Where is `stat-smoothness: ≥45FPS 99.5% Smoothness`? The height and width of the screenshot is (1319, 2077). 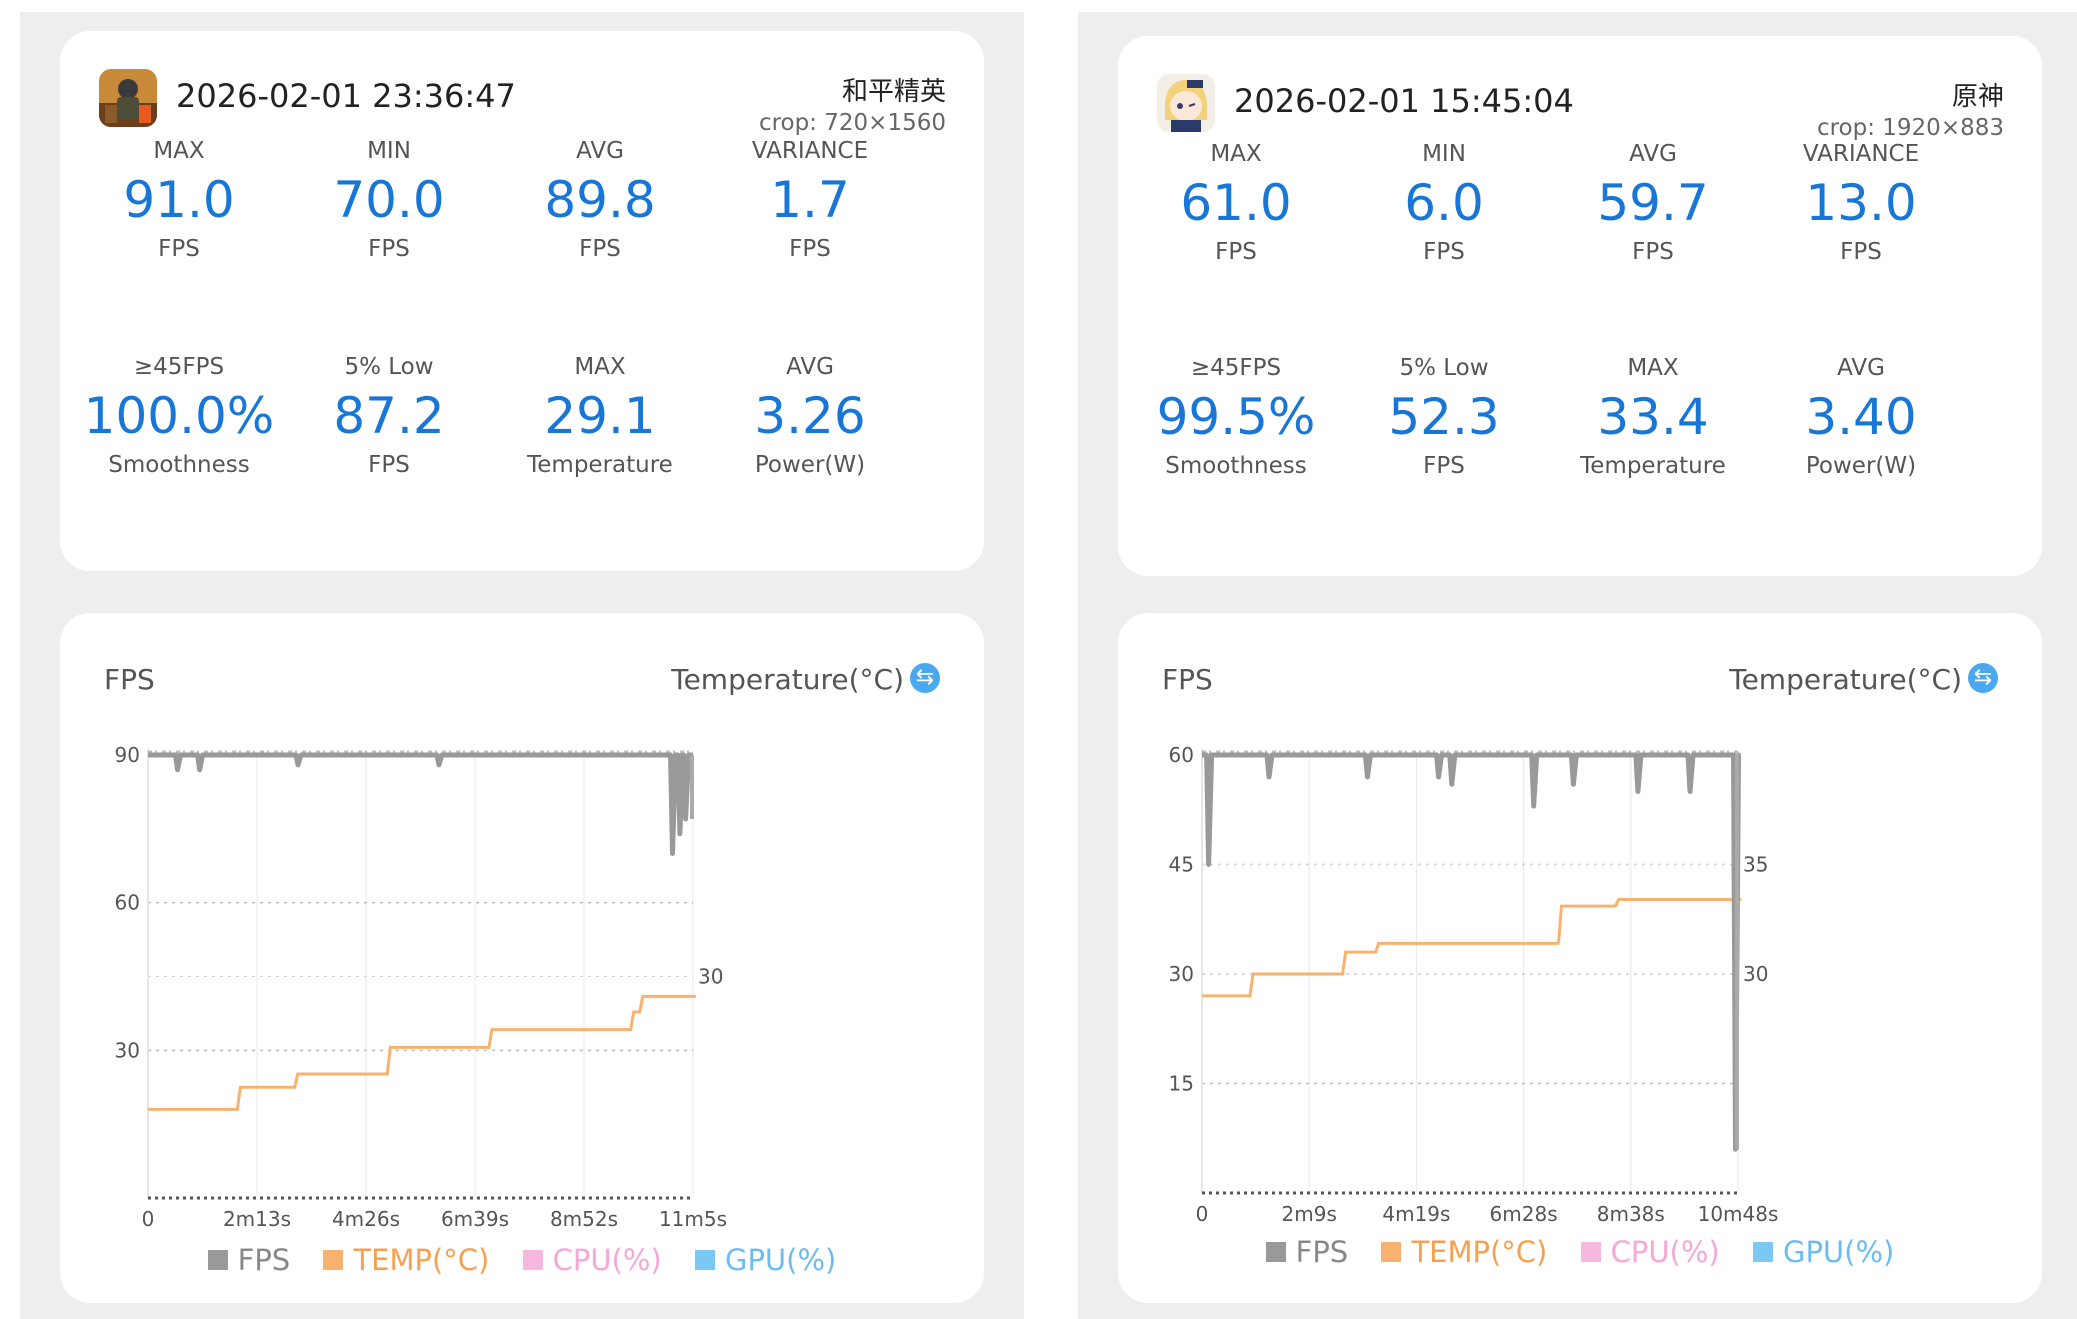
stat-smoothness: ≥45FPS 99.5% Smoothness is located at coordinates (1236, 417).